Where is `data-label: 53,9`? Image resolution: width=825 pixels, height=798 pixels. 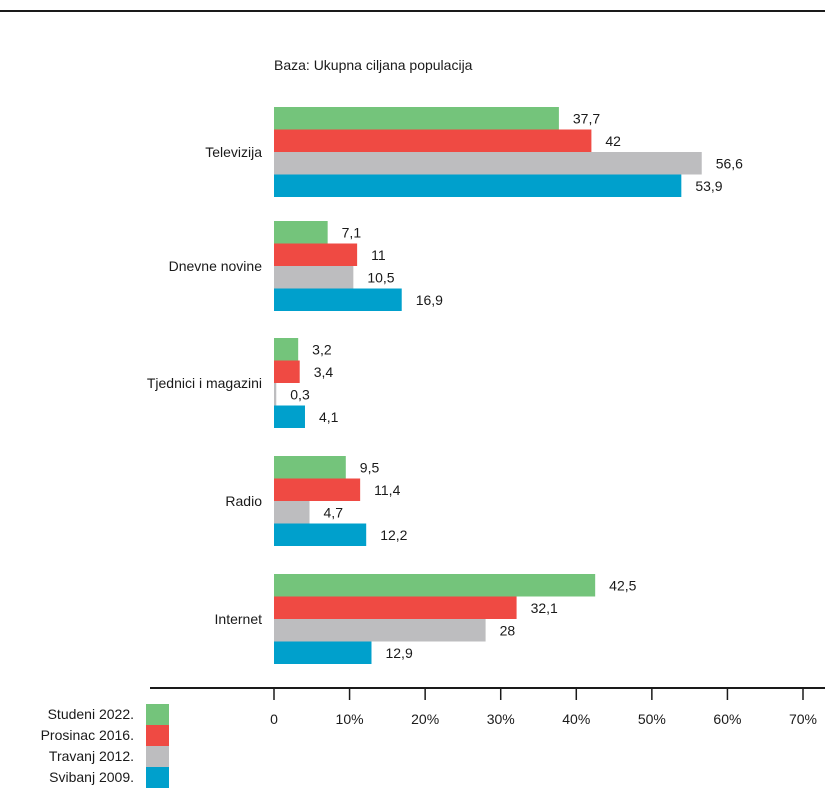
data-label: 53,9 is located at coordinates (708, 186).